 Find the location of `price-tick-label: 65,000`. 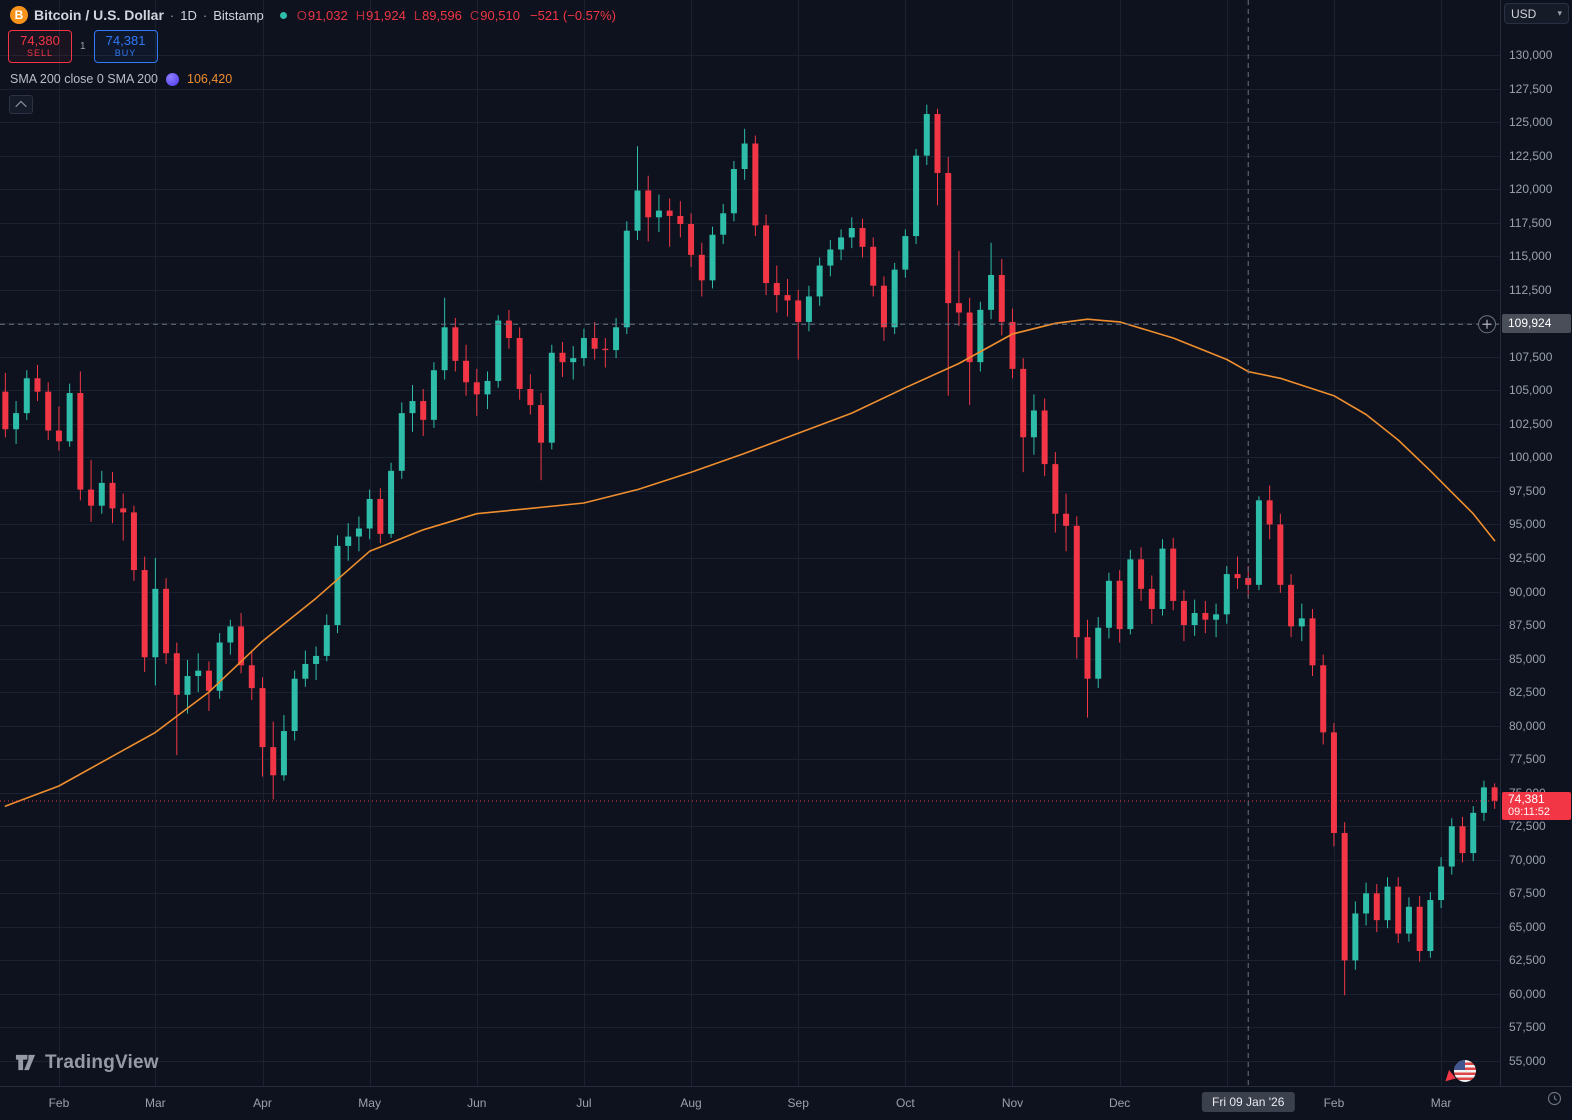

price-tick-label: 65,000 is located at coordinates (1527, 926).